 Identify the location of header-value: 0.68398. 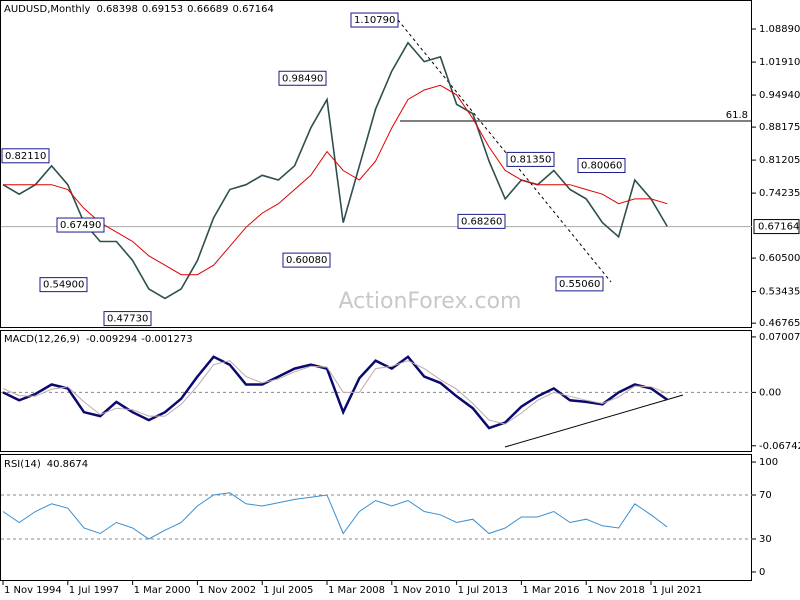
(116, 9).